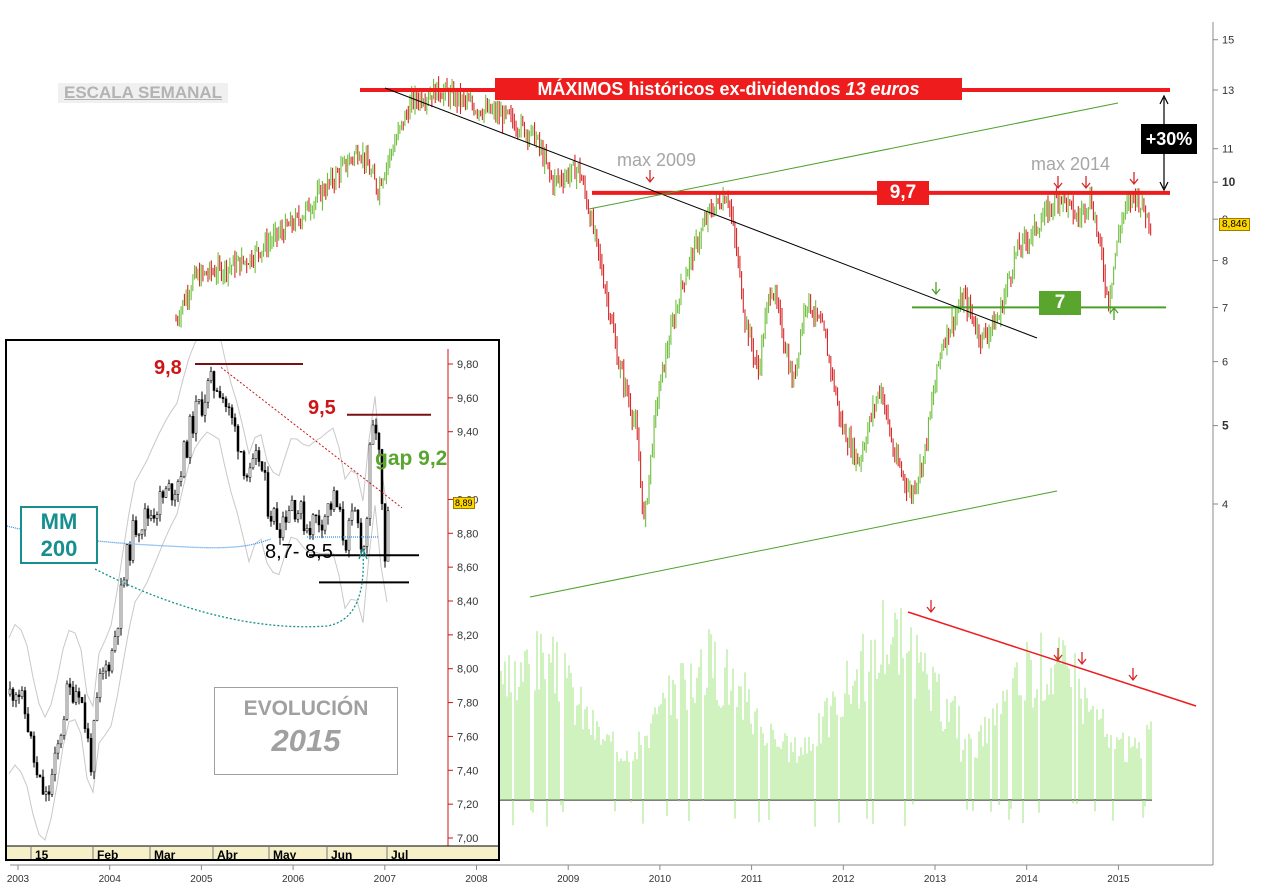  I want to click on price-tick-label: 8, so click(1225, 262).